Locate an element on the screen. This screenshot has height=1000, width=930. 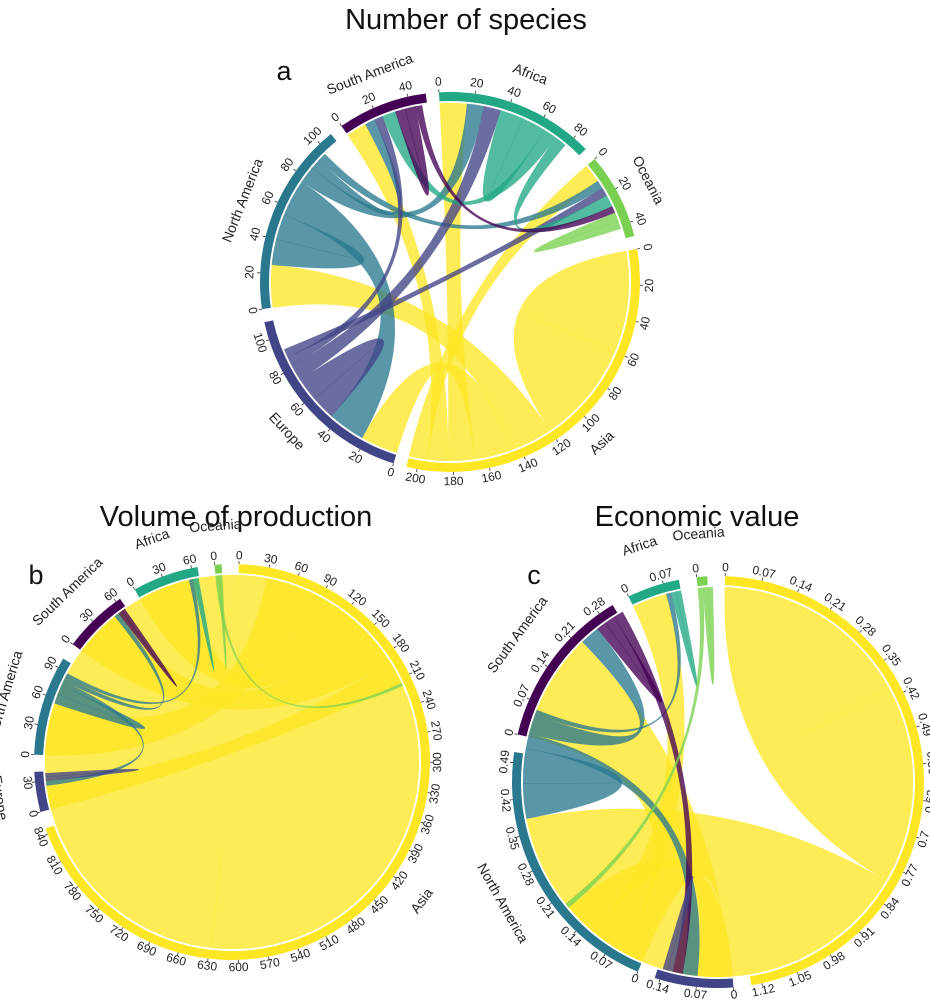
tick-label: 0.14 is located at coordinates (658, 986).